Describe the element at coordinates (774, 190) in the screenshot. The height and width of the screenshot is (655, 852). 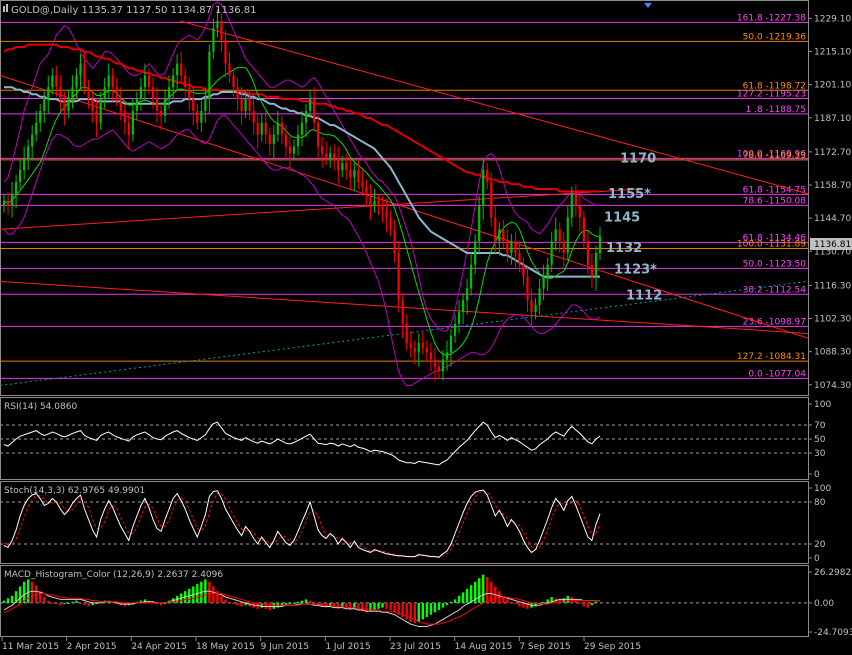
I see `fib-level-label: 61.8 -1154.75` at that location.